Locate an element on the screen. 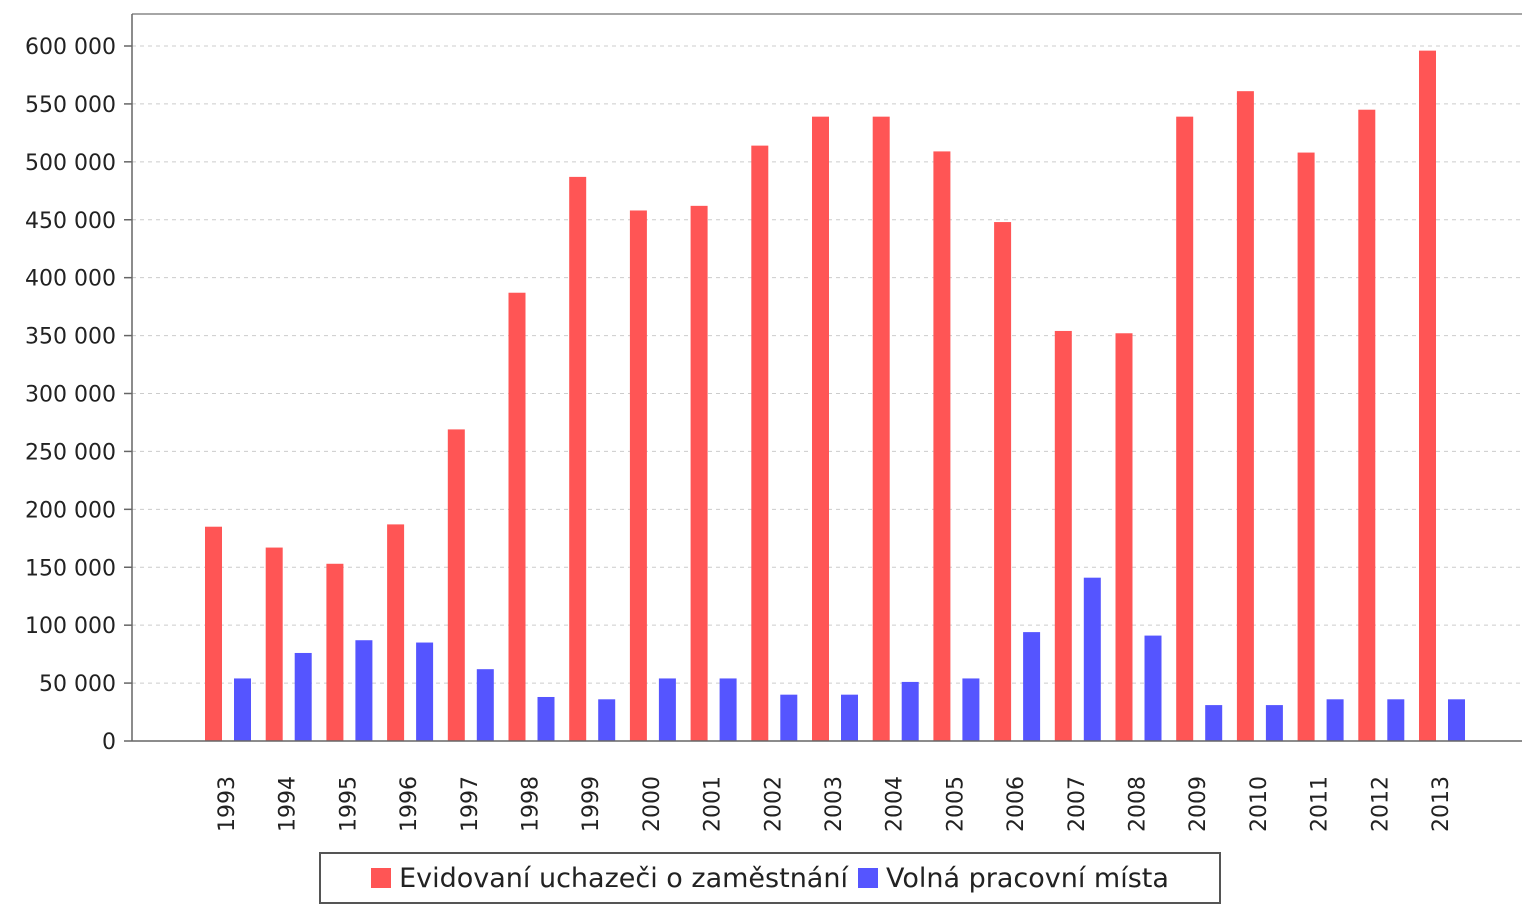 This screenshot has width=1524, height=907. y-tick-label: 200 000 is located at coordinates (70, 510).